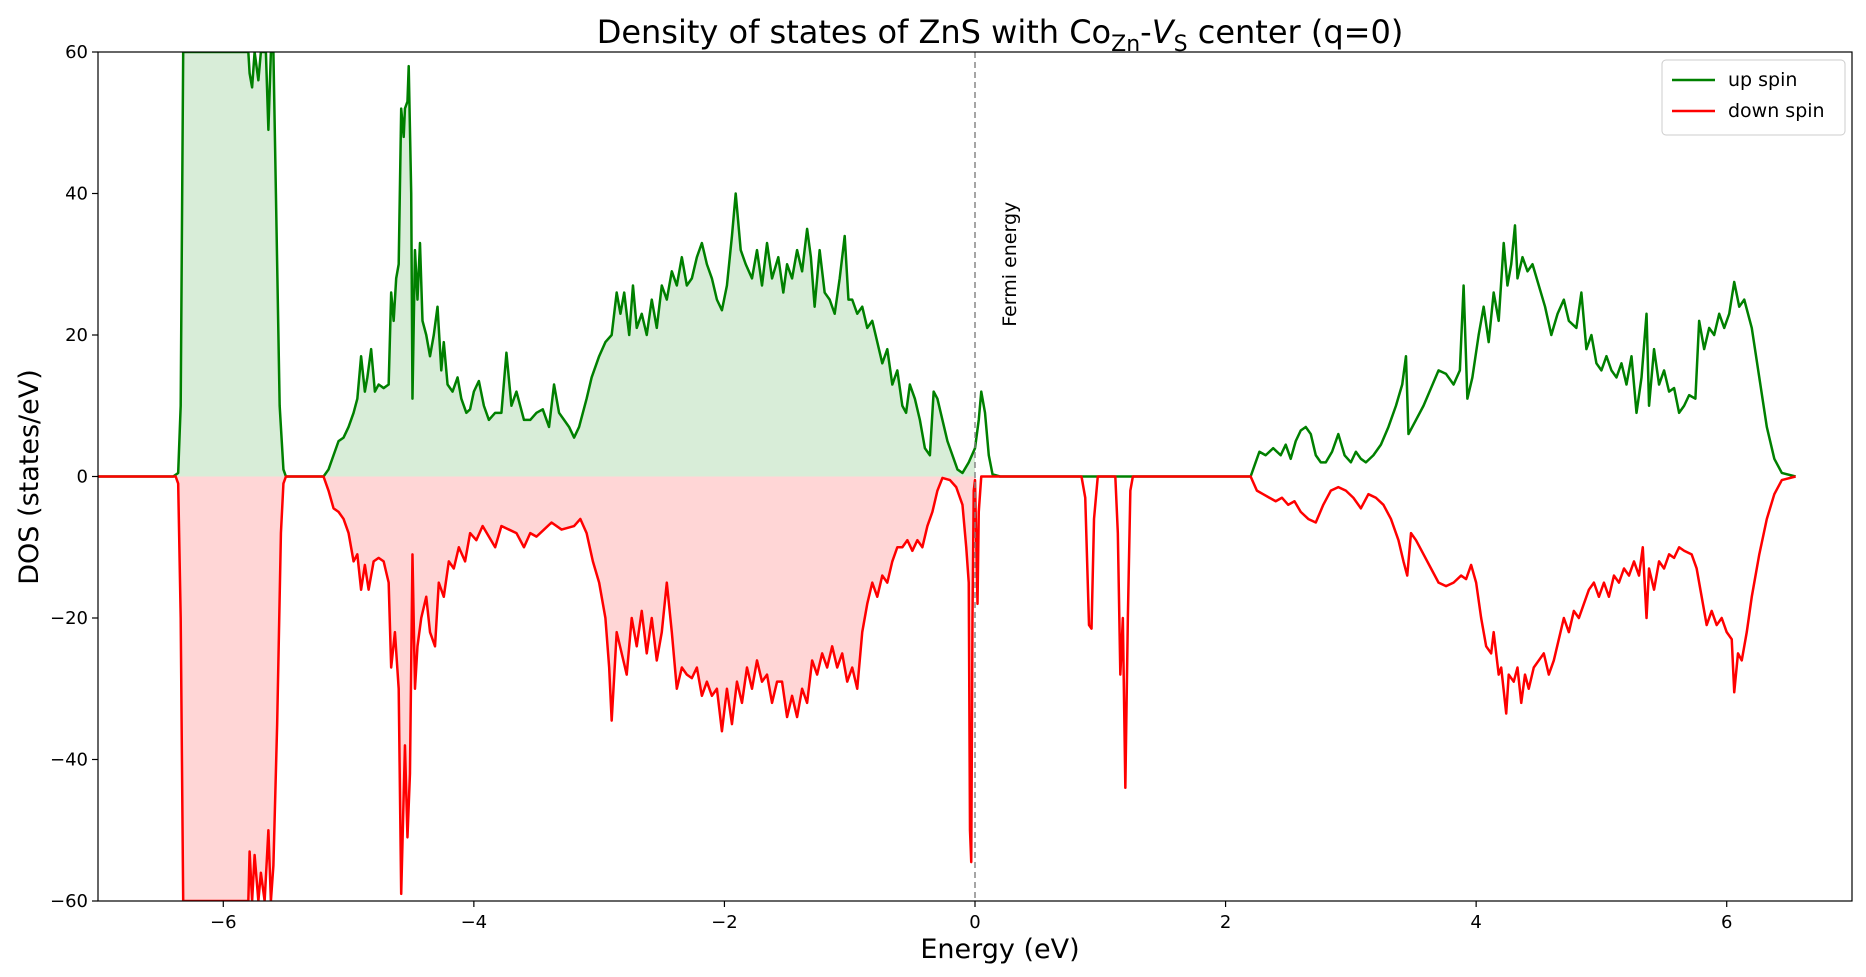 The width and height of the screenshot is (1866, 977). I want to click on title-tail: center (q=0), so click(1296, 32).